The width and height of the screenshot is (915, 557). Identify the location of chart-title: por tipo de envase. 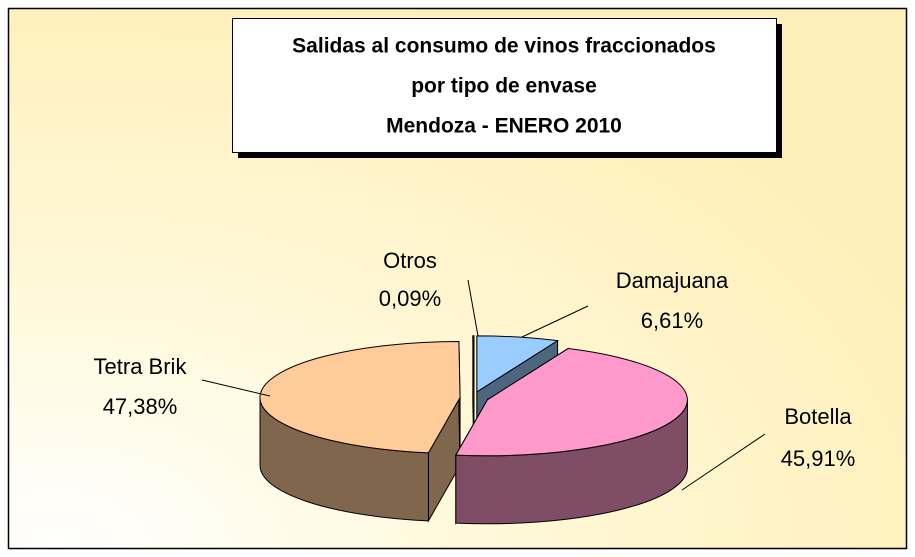
(504, 86).